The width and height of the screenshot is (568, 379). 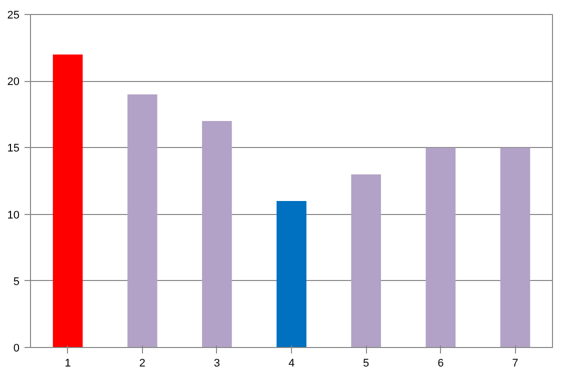 What do you see at coordinates (291, 364) in the screenshot?
I see `x-tick-label: 4` at bounding box center [291, 364].